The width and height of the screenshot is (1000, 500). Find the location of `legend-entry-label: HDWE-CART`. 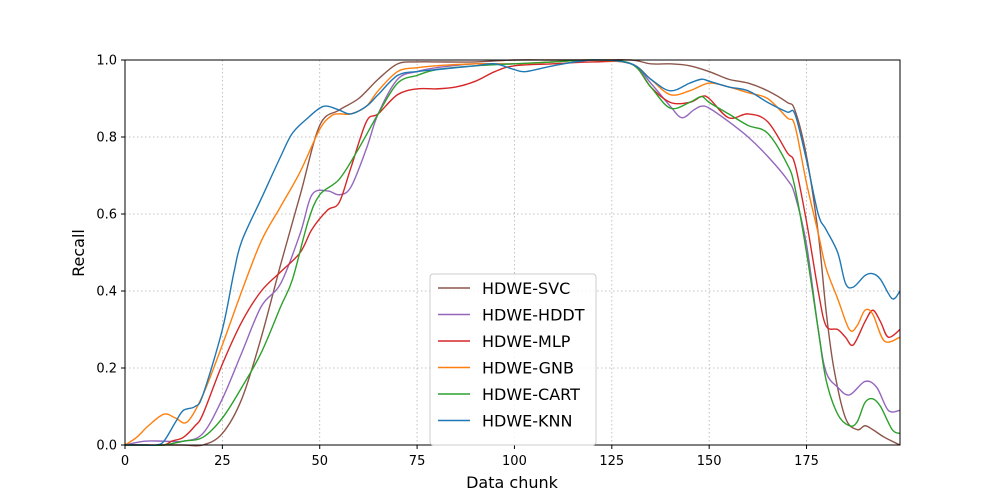

legend-entry-label: HDWE-CART is located at coordinates (531, 394).